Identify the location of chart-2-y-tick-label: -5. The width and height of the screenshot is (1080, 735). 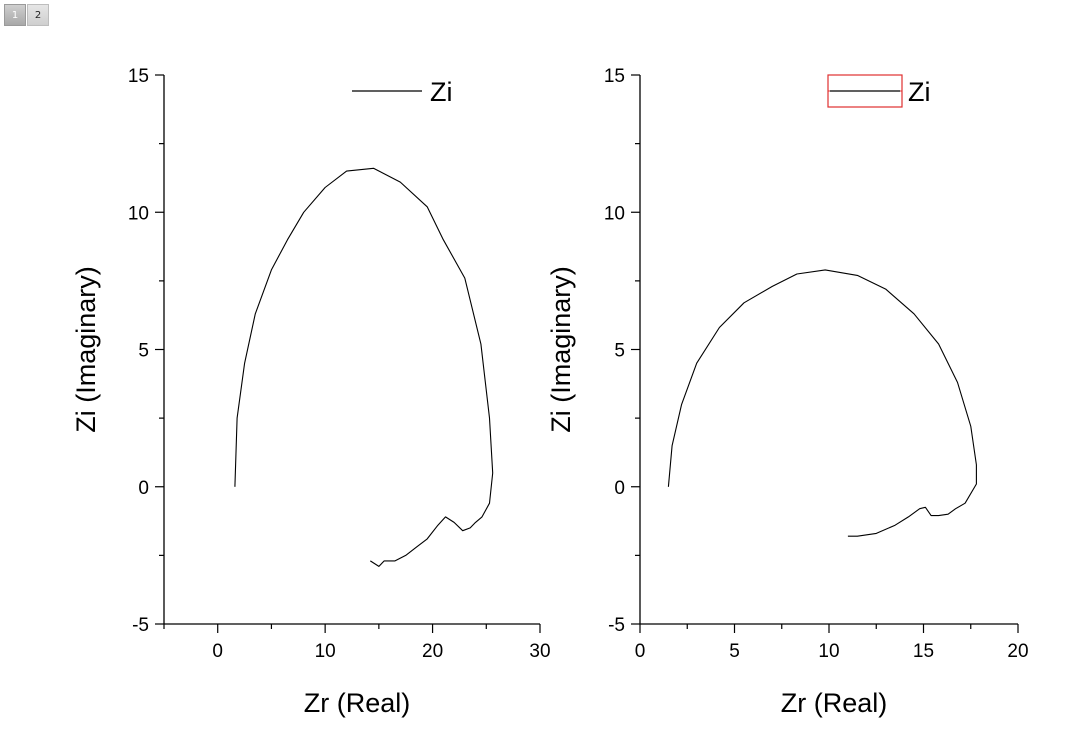
(616, 625).